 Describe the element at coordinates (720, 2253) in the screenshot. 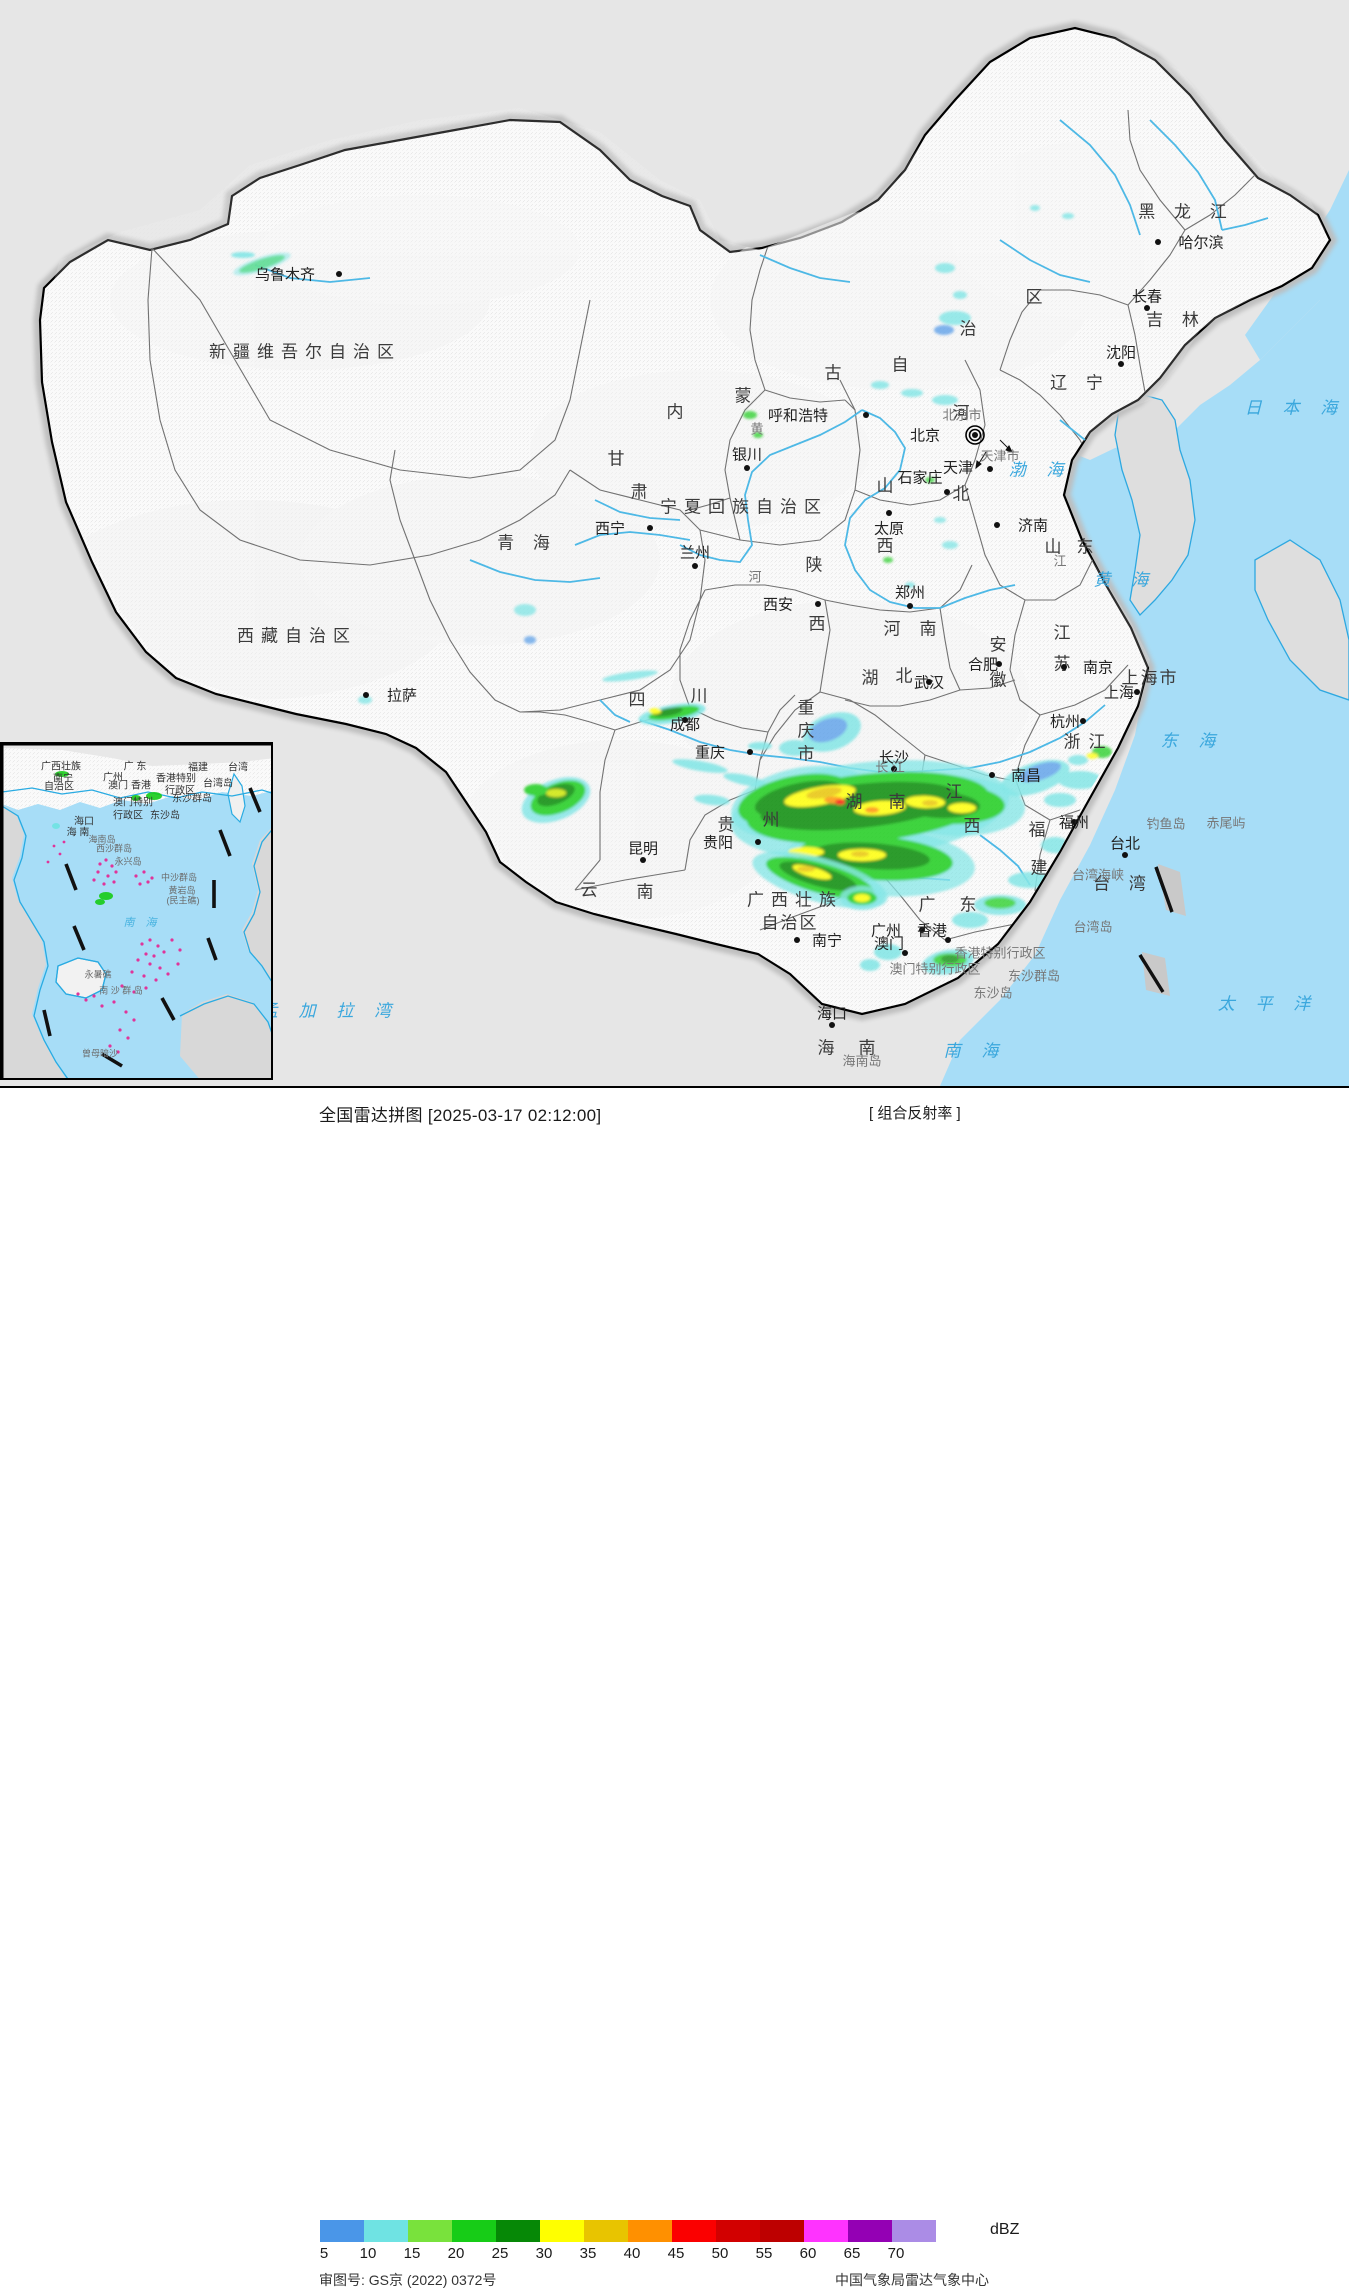

I see `dbz-tick-50: 50` at that location.